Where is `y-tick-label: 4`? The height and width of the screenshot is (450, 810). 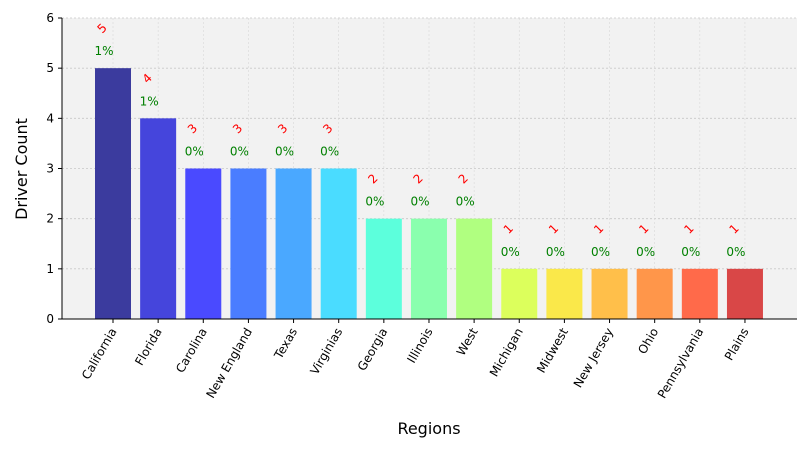
y-tick-label: 4 is located at coordinates (50, 118).